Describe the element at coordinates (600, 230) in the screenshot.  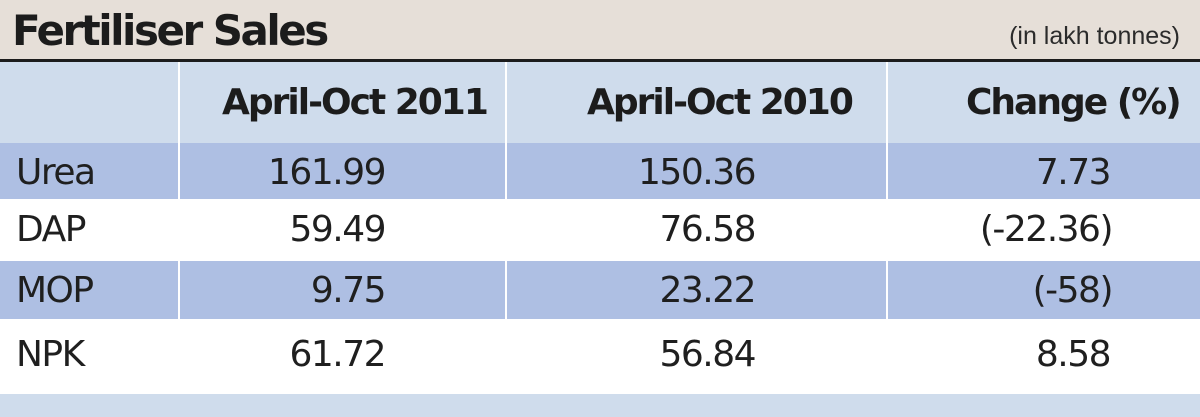
I see `table-row-dap: DAP 59.49 76.58 (-22.36)` at that location.